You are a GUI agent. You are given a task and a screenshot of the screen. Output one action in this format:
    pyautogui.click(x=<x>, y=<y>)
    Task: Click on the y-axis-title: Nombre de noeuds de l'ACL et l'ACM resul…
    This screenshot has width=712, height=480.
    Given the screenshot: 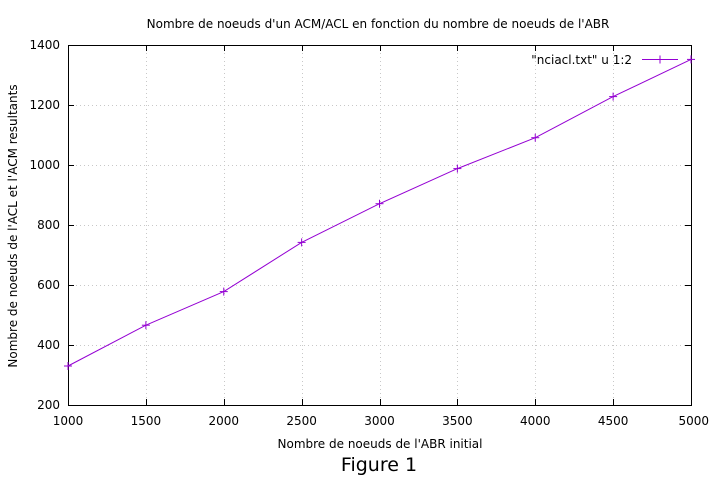 What is the action you would take?
    pyautogui.click(x=13, y=225)
    